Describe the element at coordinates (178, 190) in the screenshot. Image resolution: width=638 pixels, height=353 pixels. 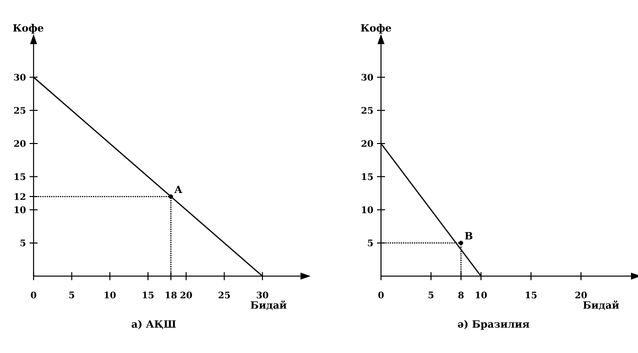
I see `annotation: A` at that location.